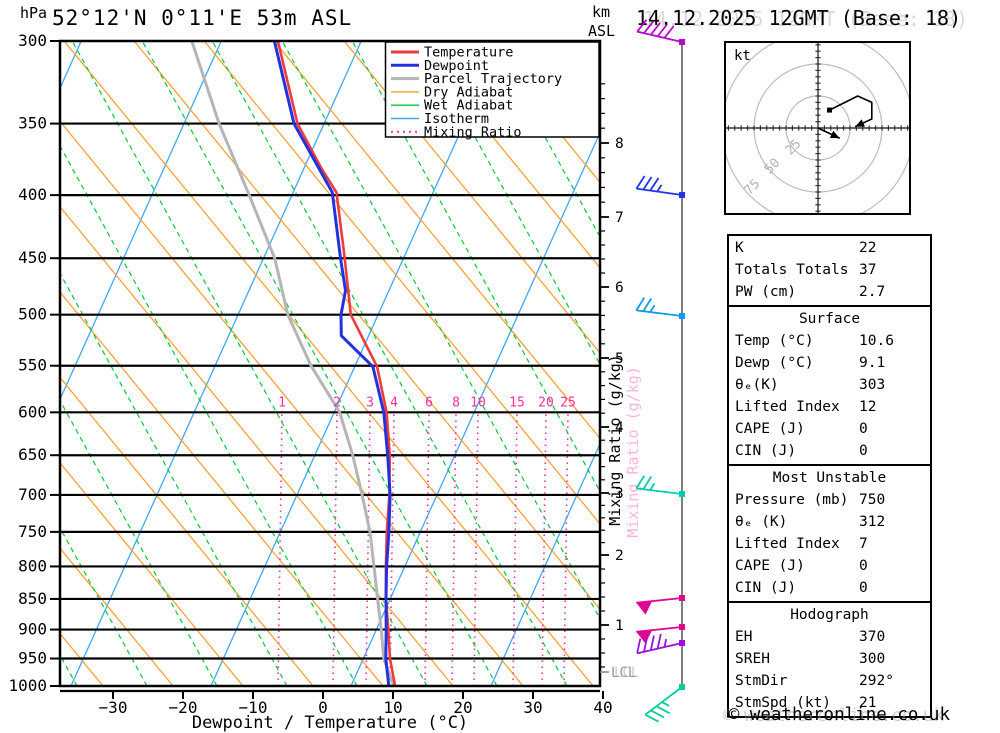  Describe the element at coordinates (829, 319) in the screenshot. I see `section-title: Surface` at that location.